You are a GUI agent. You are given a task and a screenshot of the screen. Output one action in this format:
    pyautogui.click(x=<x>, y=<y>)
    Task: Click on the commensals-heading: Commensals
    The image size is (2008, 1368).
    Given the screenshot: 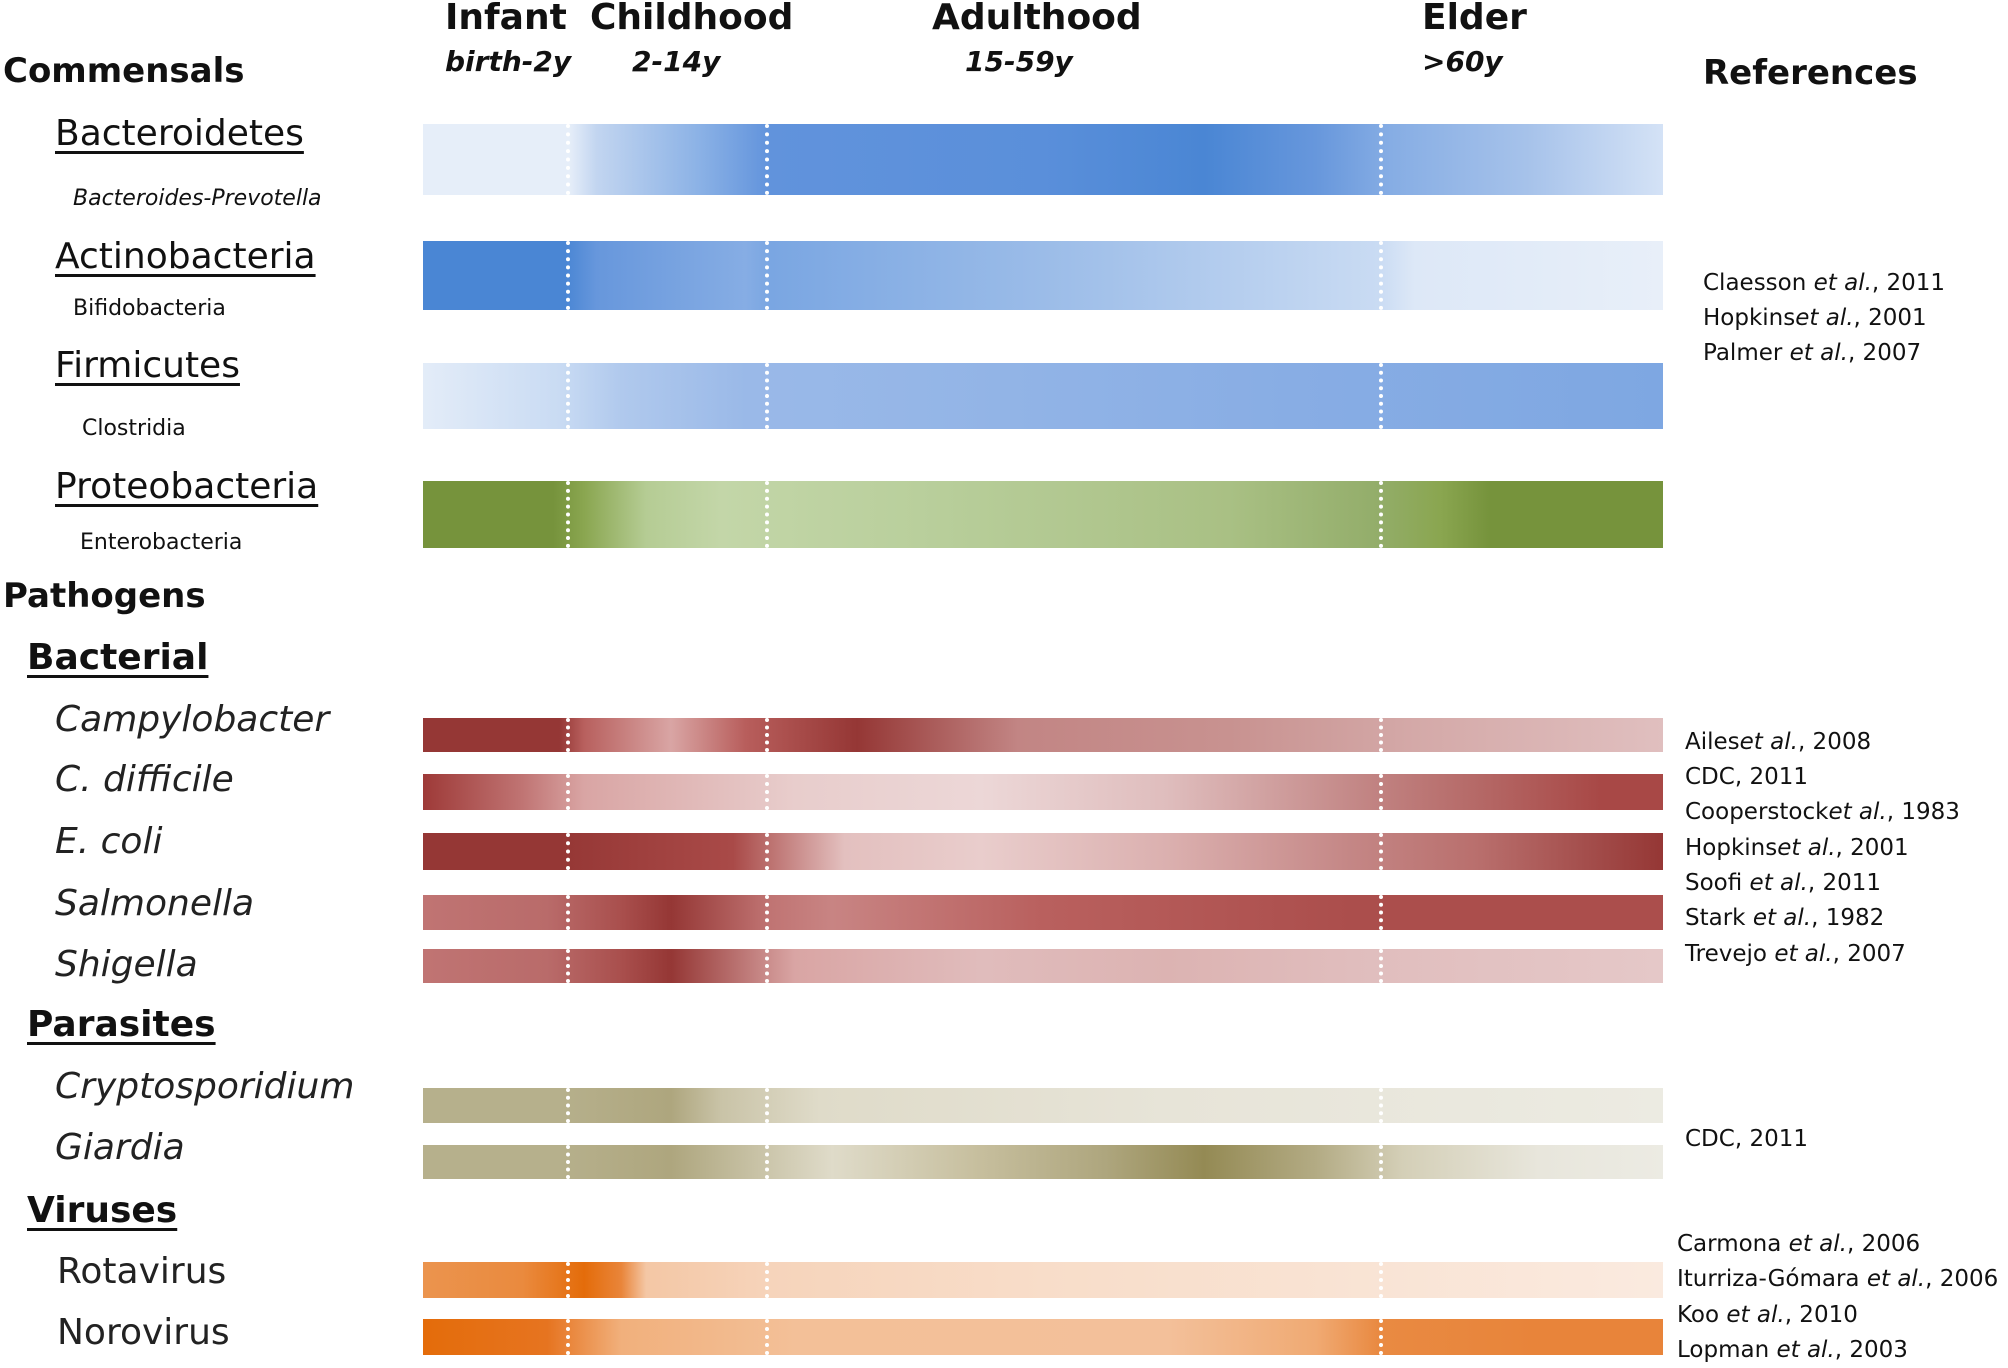 What is the action you would take?
    pyautogui.click(x=124, y=71)
    